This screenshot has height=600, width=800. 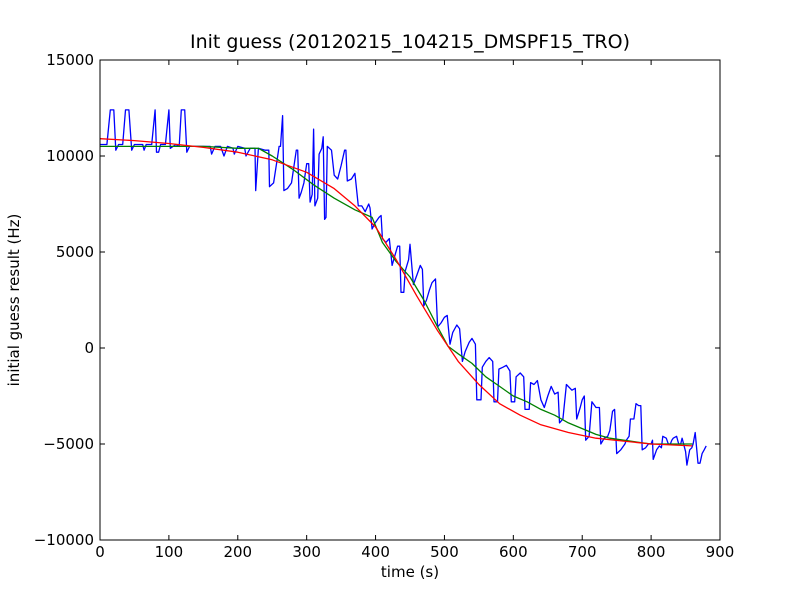 What do you see at coordinates (89, 348) in the screenshot?
I see `y-tick-label: 0` at bounding box center [89, 348].